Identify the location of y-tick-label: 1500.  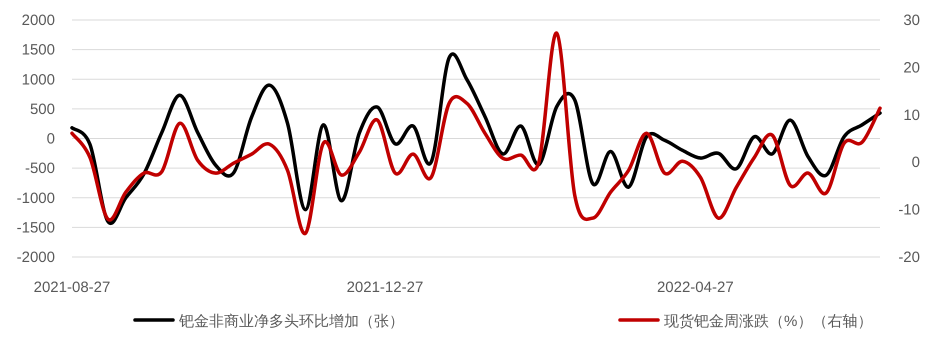
(38, 50).